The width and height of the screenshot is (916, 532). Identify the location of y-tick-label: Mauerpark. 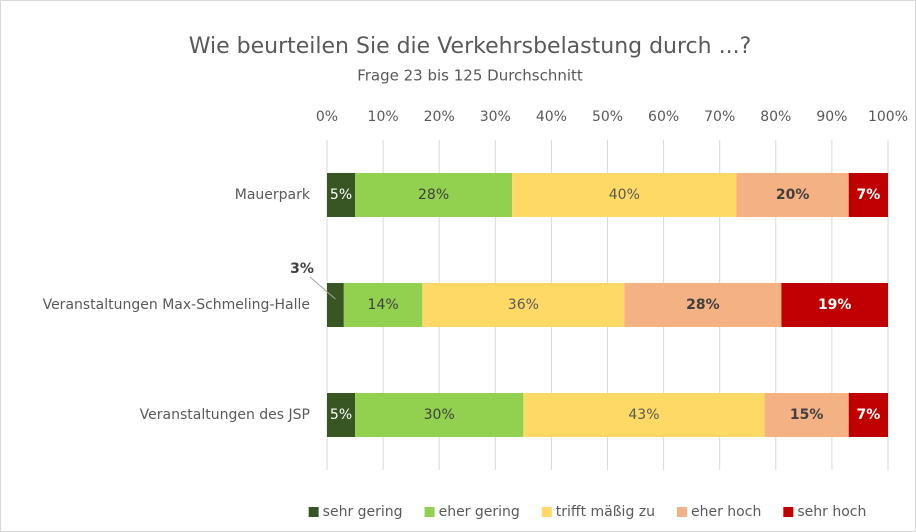
(273, 195).